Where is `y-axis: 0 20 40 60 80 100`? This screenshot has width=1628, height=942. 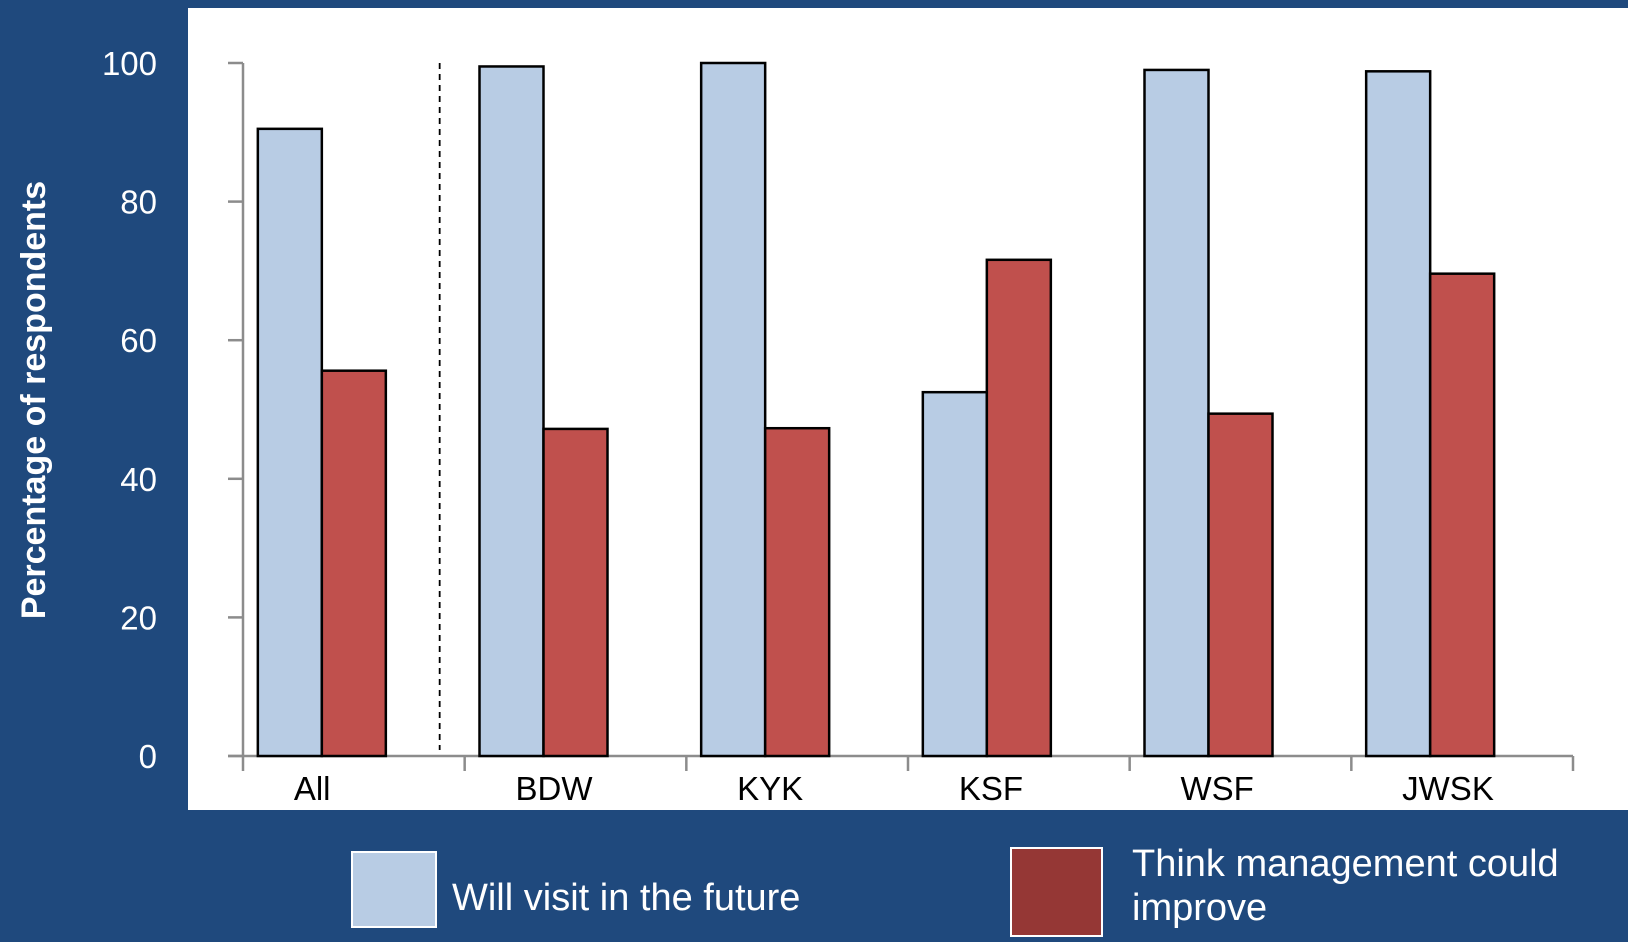 y-axis: 0 20 40 60 80 100 is located at coordinates (172, 410).